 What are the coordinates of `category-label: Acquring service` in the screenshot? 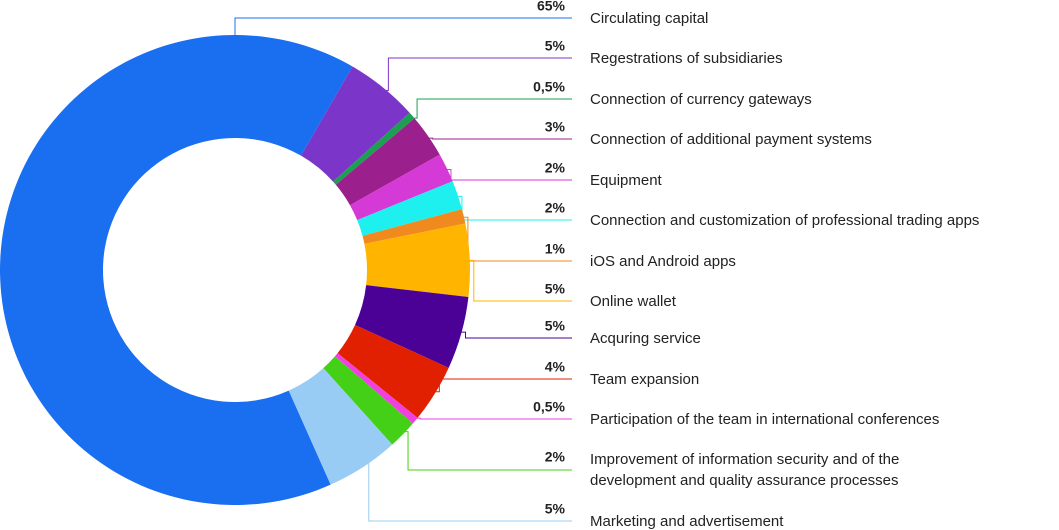 It's located at (645, 338).